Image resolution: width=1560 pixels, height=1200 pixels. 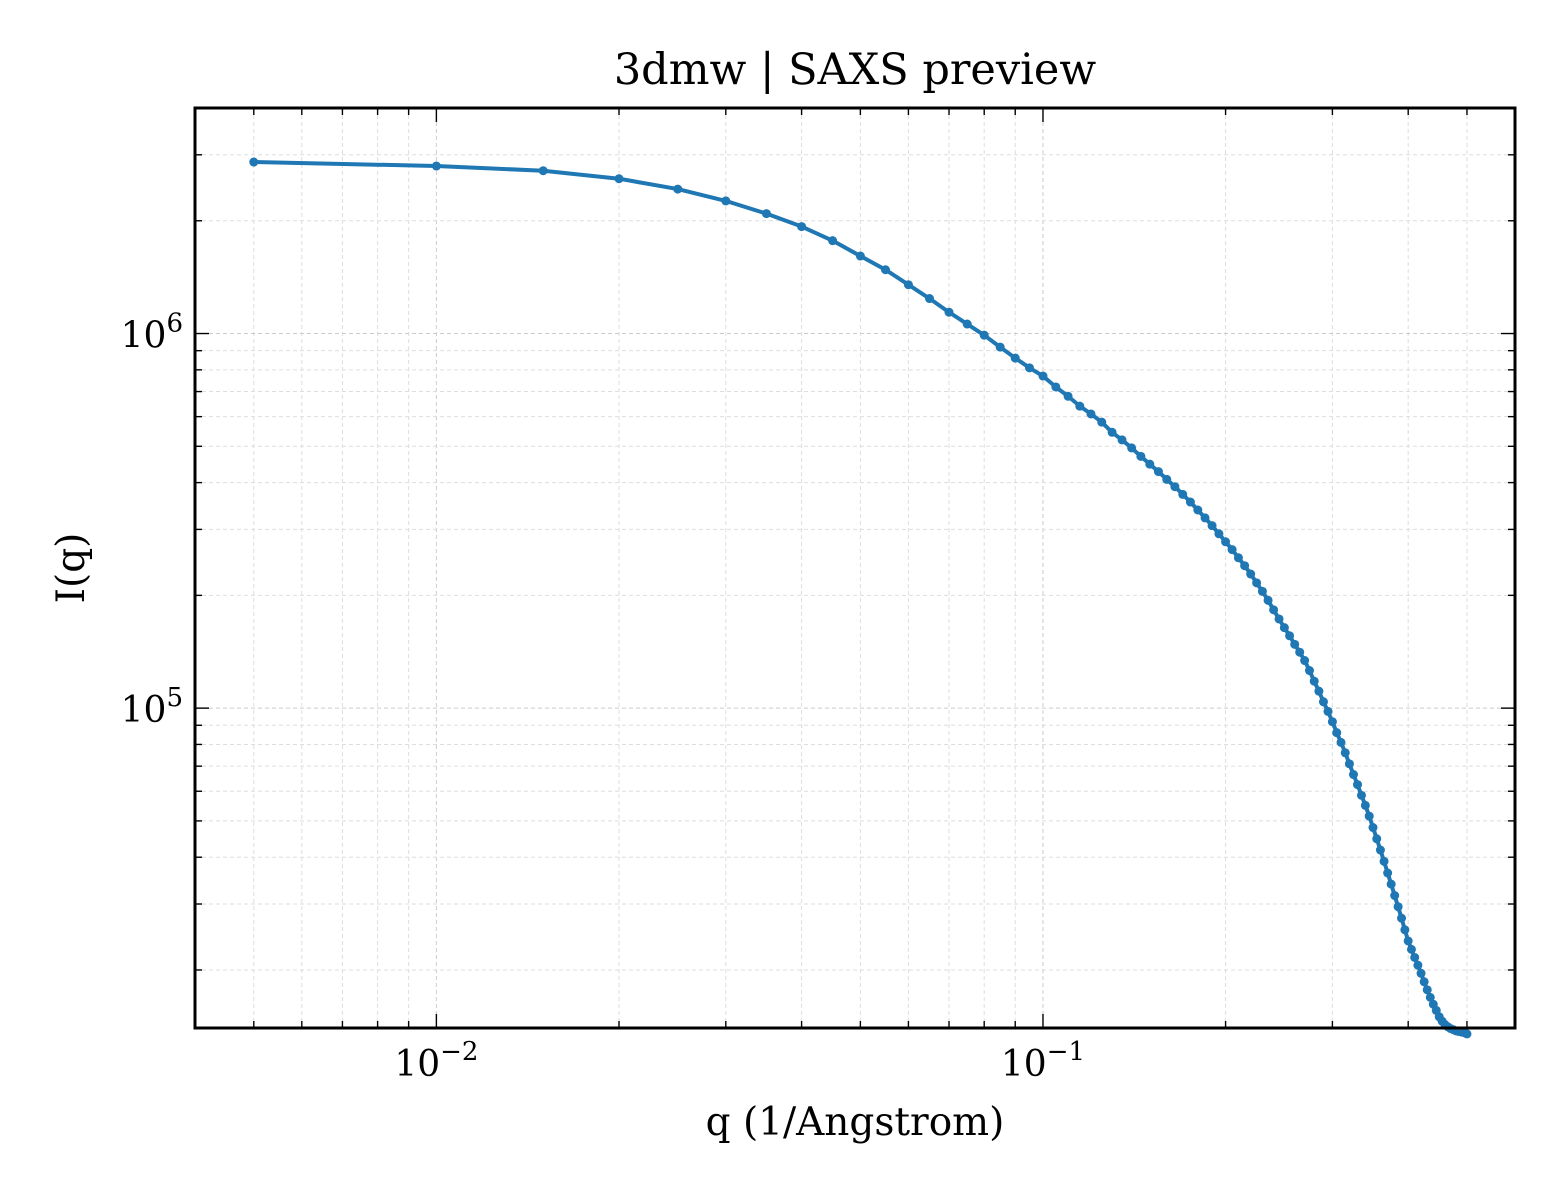 What do you see at coordinates (855, 70) in the screenshot?
I see `chart-title: 3dmw | SAXS preview` at bounding box center [855, 70].